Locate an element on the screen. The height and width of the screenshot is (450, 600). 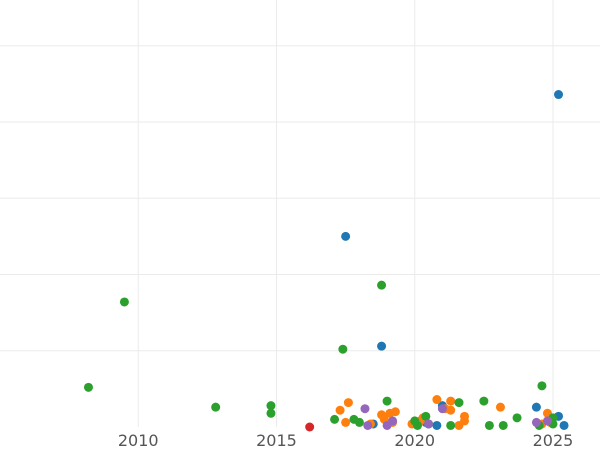
x-axis-tick-labels: 2010 2015 2020 2025 is located at coordinates (345, 440).